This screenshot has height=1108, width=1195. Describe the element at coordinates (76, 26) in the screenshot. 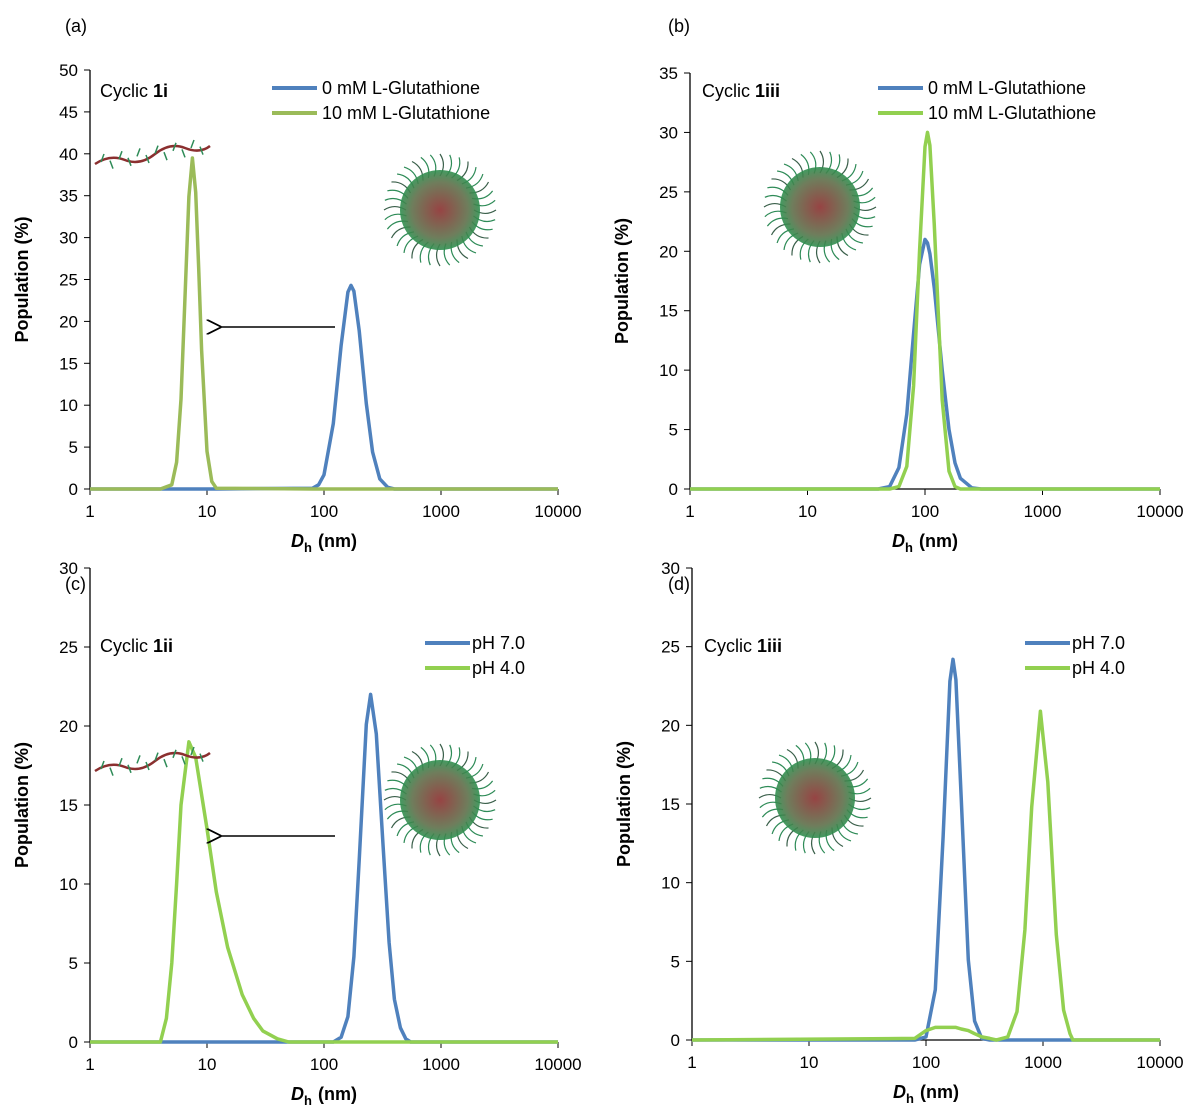

I see `panel-label: (a)` at that location.